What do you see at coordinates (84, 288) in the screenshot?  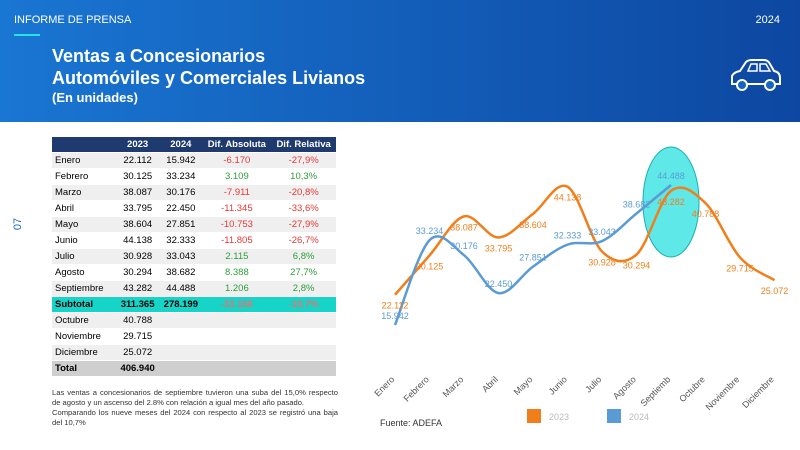 I see `table-cell: Septiembre` at bounding box center [84, 288].